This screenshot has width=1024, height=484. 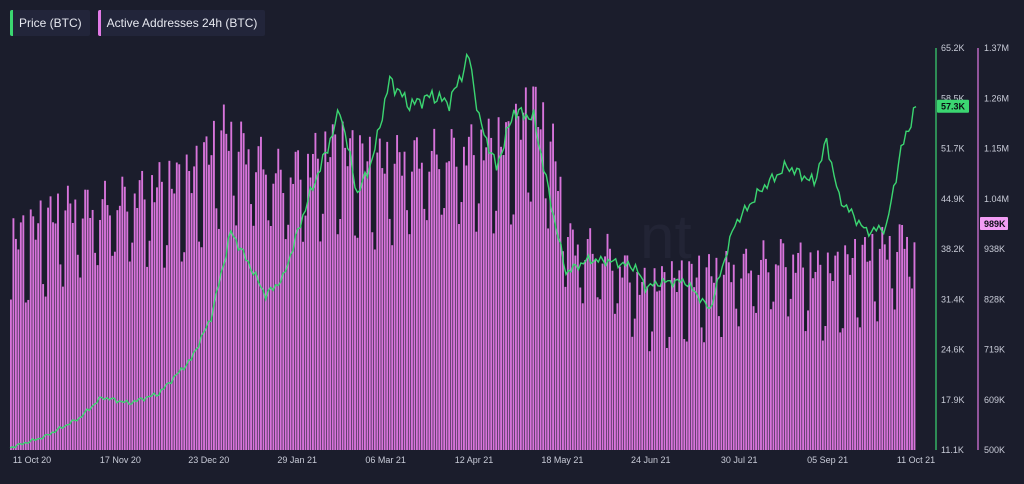 What do you see at coordinates (181, 23) in the screenshot?
I see `legend-item-active-addresses: Active Addresses 24h (BTC)` at bounding box center [181, 23].